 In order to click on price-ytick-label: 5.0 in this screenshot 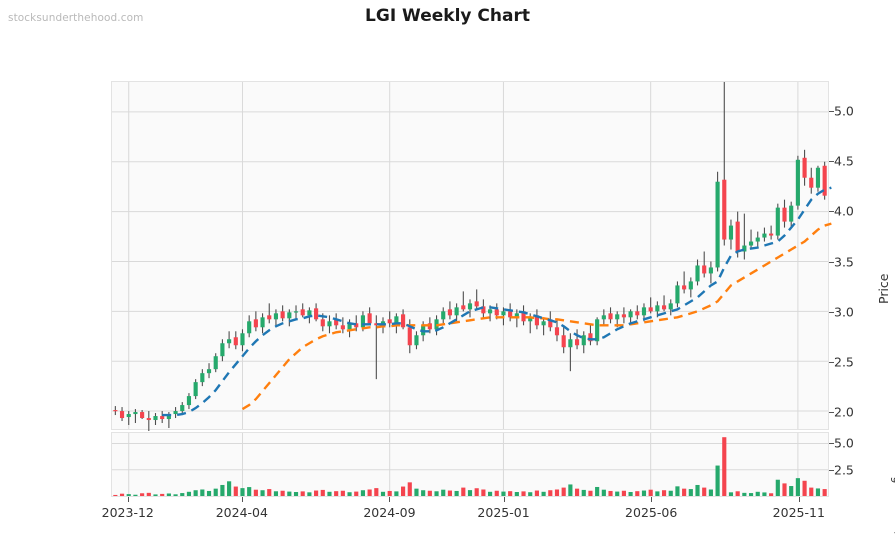, I will do `click(844, 111)`.